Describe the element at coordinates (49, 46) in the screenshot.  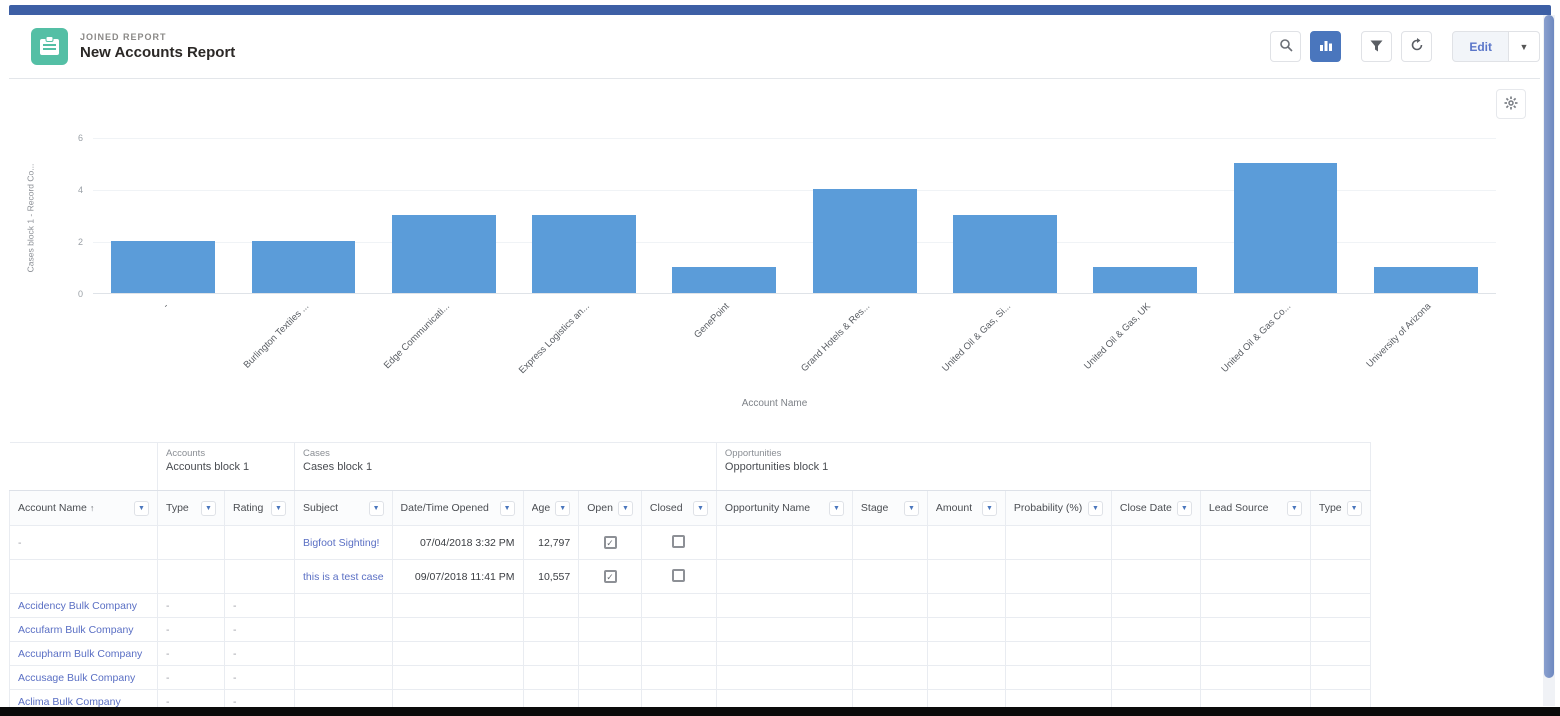
I see `joined-report-icon` at that location.